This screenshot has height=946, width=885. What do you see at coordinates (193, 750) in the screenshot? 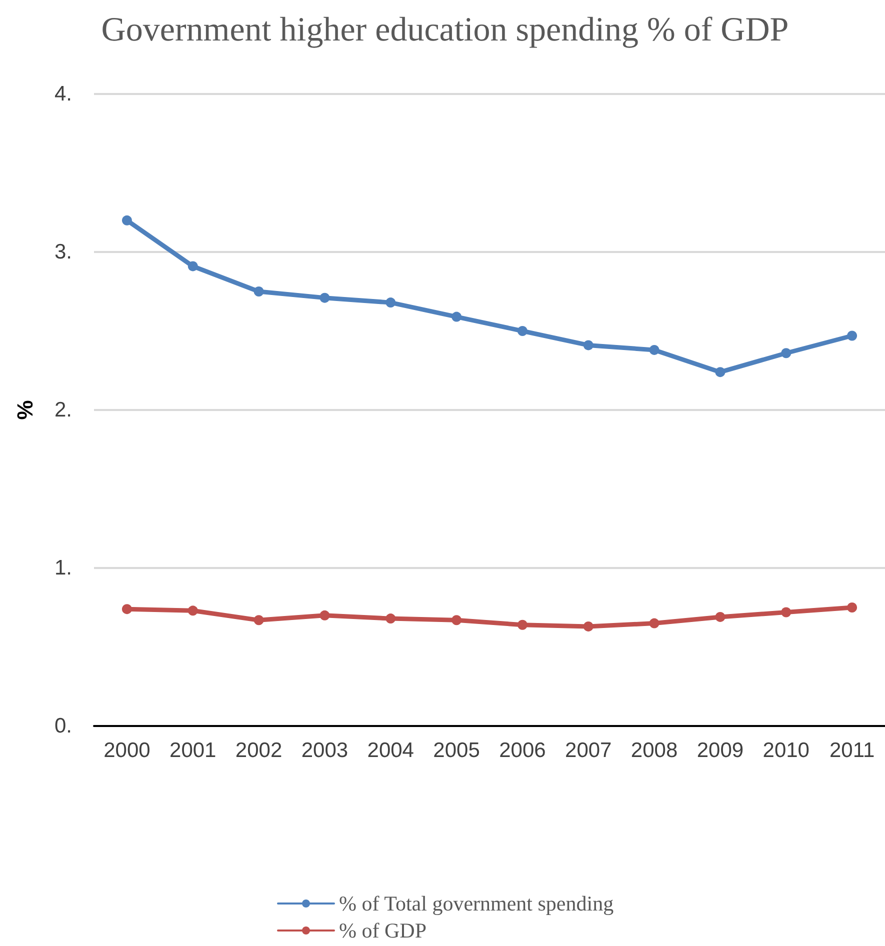
I see `x-tick-label: 2001` at bounding box center [193, 750].